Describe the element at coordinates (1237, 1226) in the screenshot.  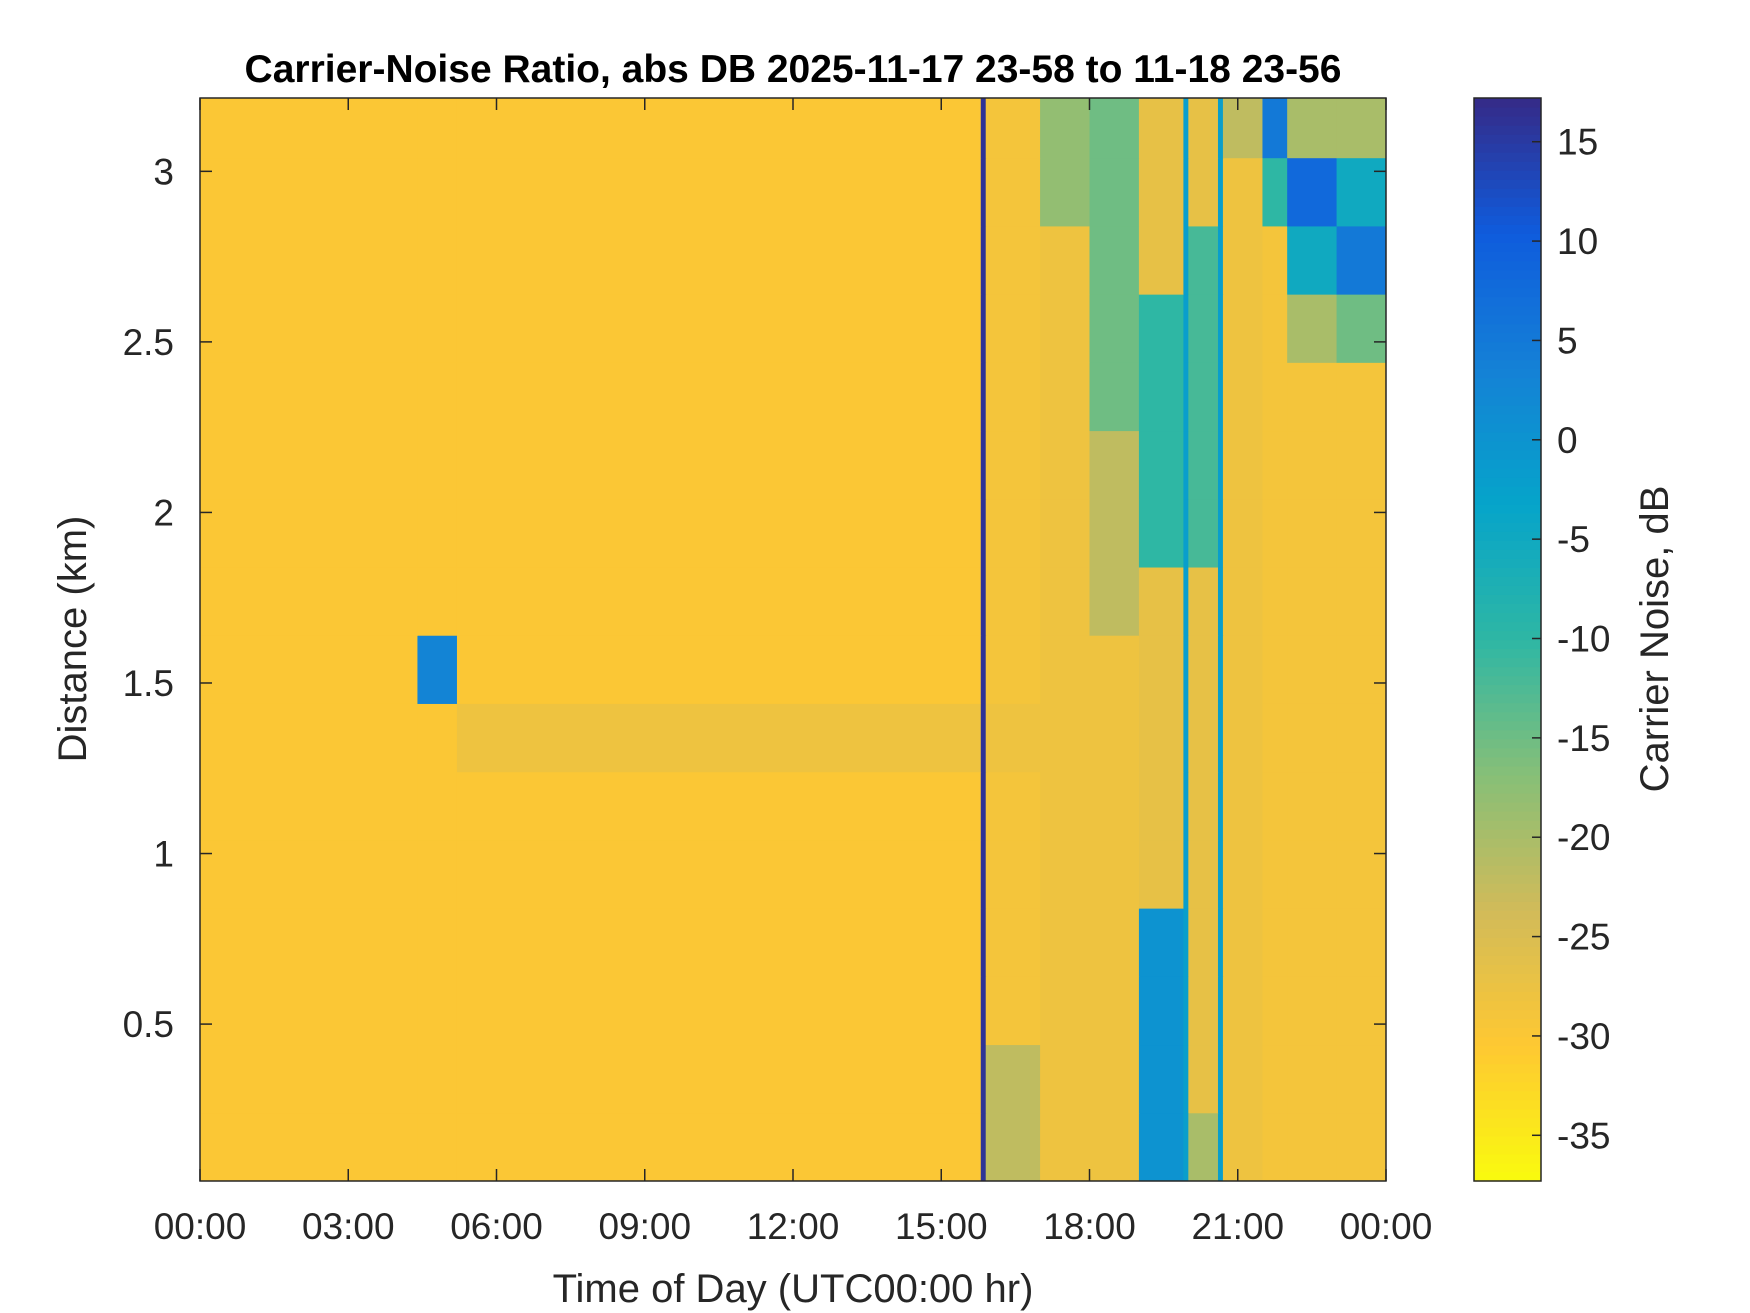
I see `x-tick-label: 21:00` at that location.